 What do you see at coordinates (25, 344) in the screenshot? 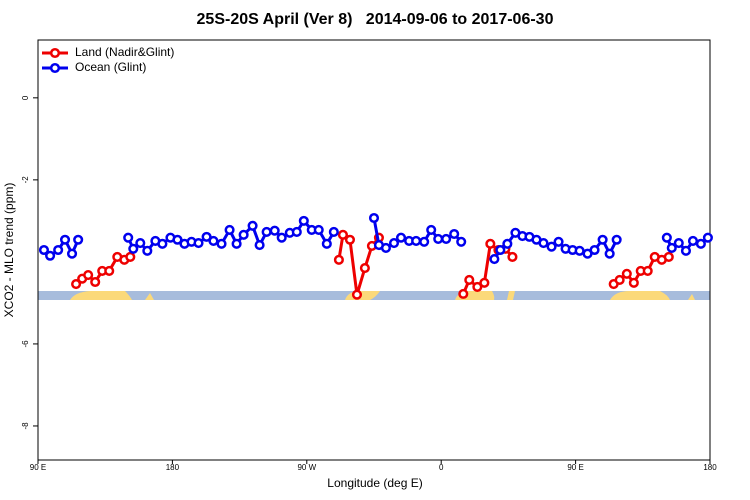
I see `y-tick-label: -6` at bounding box center [25, 344].